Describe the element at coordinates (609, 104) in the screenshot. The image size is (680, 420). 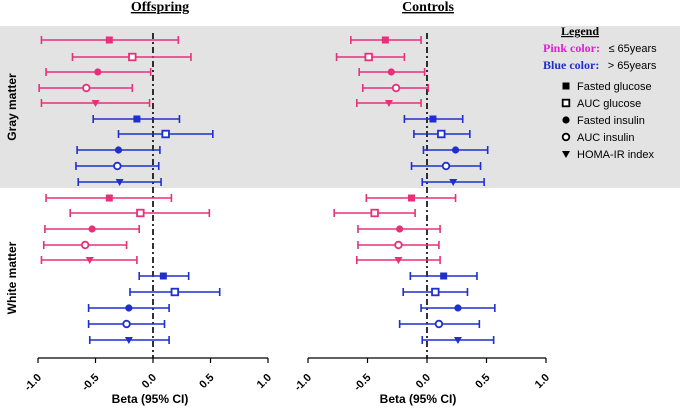
I see `legend-label-auc-glucose: AUC glucose` at that location.